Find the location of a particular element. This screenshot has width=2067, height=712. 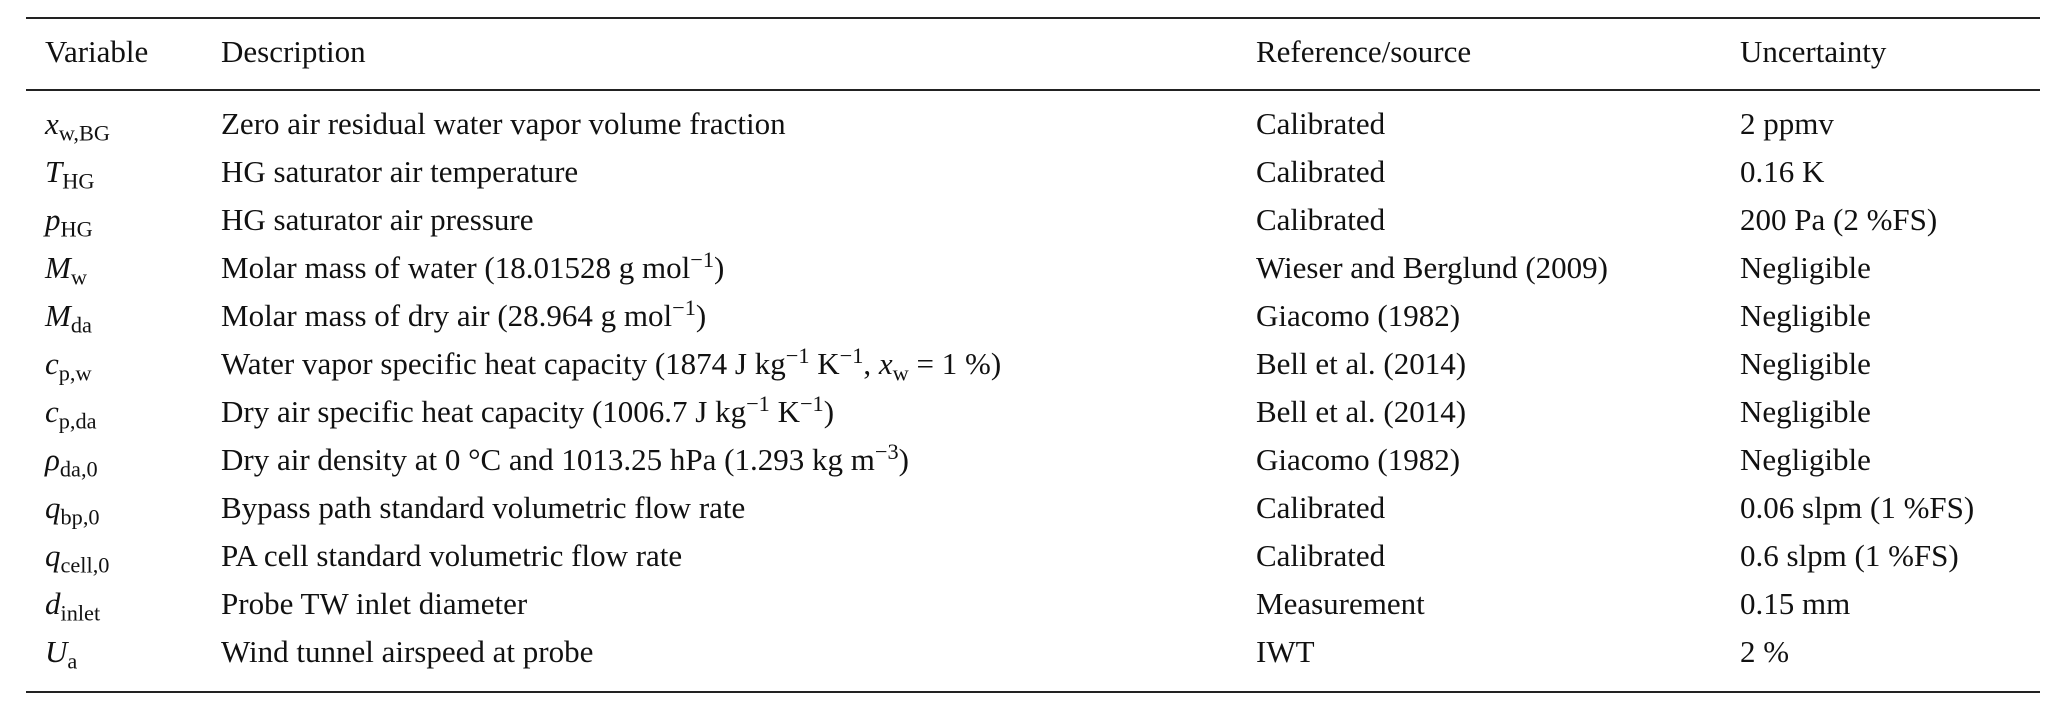

symbol-subscript: da is located at coordinates (81, 325).